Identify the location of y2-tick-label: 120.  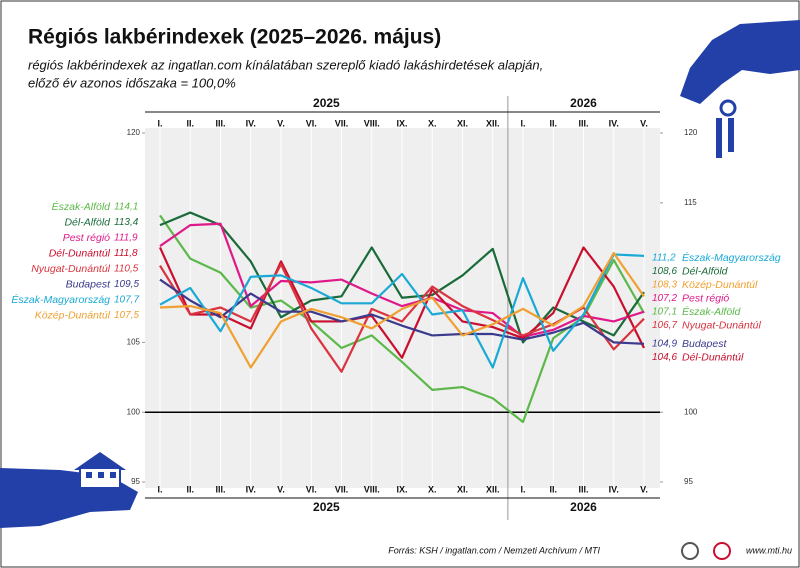
(691, 132).